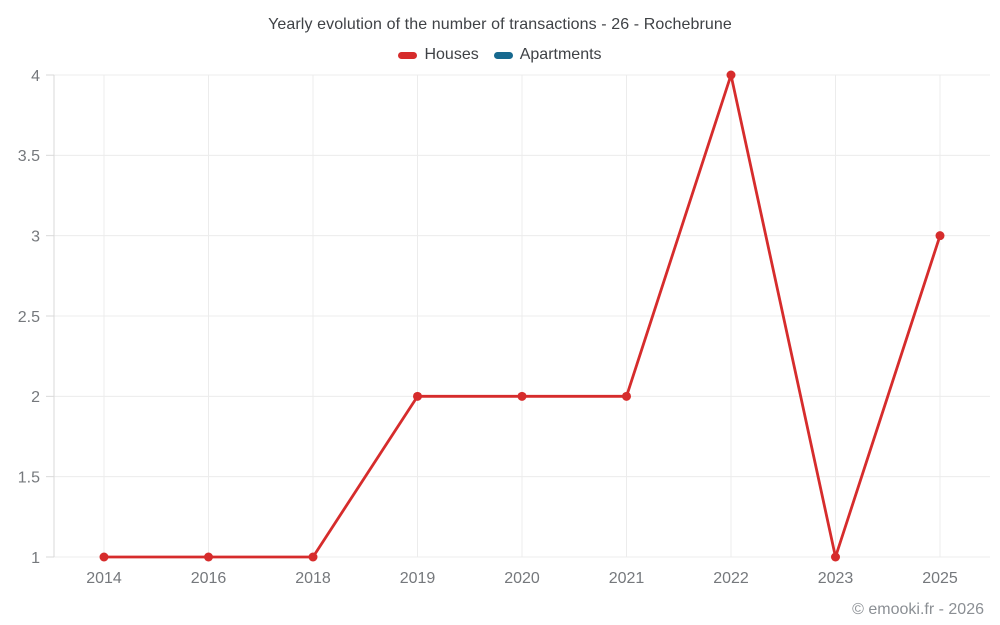  I want to click on houses-series-swatch-icon, so click(408, 55).